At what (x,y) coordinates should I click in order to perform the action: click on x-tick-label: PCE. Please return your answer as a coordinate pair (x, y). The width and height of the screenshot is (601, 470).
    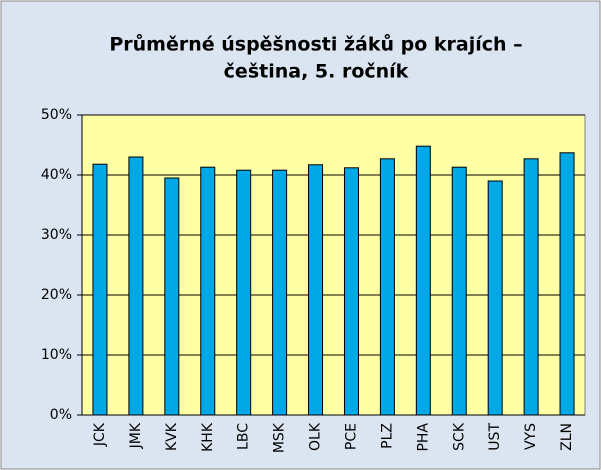
    Looking at the image, I should click on (351, 436).